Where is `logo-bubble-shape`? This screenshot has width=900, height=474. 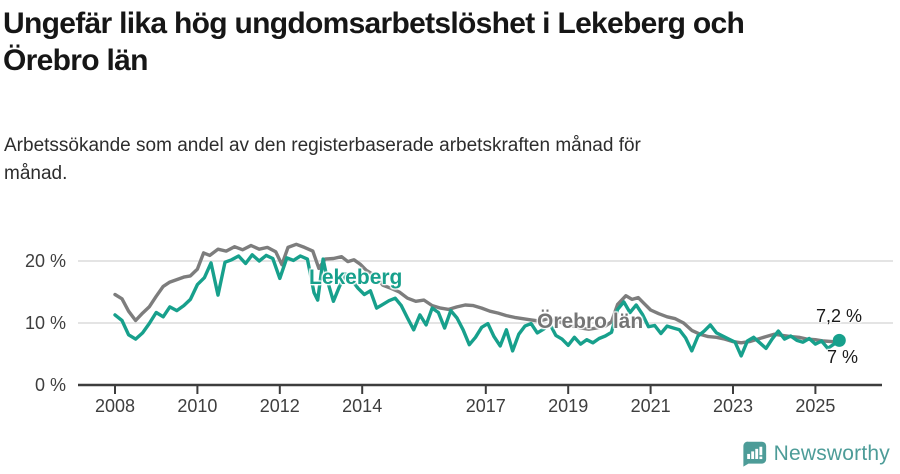
logo-bubble-shape is located at coordinates (754, 454).